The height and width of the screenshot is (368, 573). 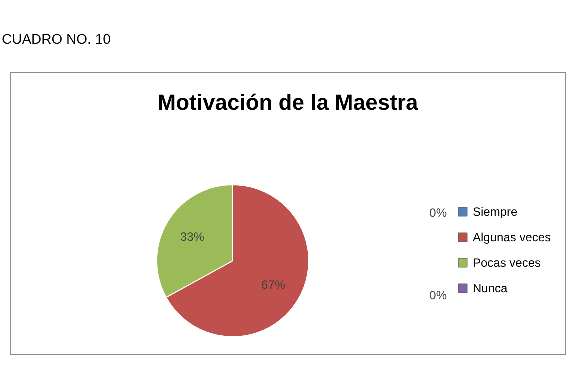 I want to click on legend-label: Algunas veces, so click(x=512, y=237).